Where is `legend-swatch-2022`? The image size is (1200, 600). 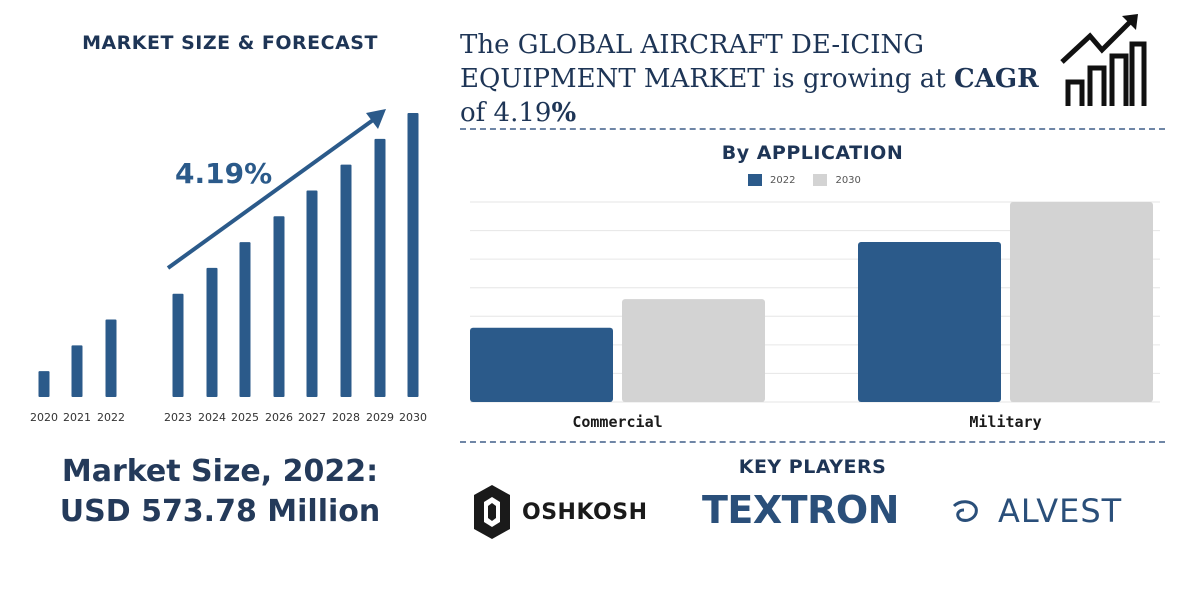 legend-swatch-2022 is located at coordinates (755, 180).